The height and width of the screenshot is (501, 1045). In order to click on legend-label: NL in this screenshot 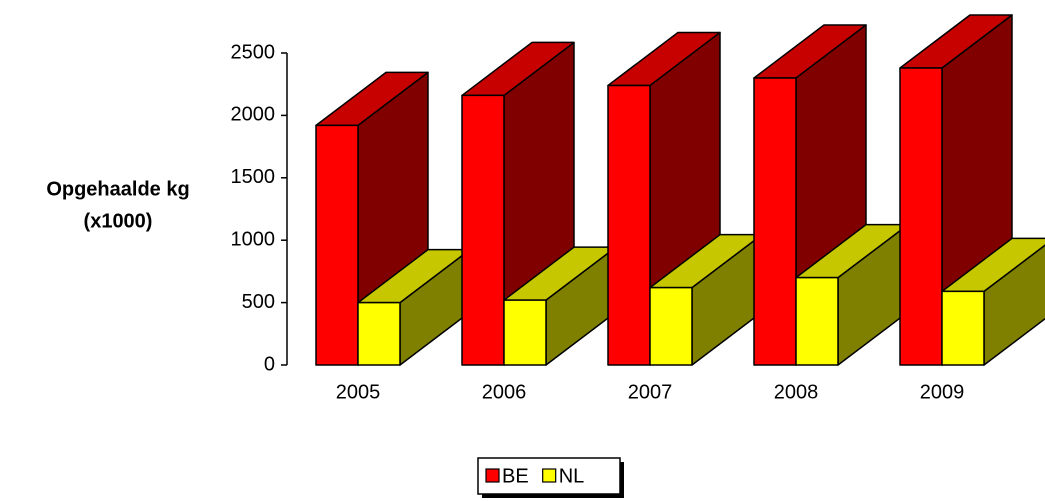, I will do `click(572, 476)`.